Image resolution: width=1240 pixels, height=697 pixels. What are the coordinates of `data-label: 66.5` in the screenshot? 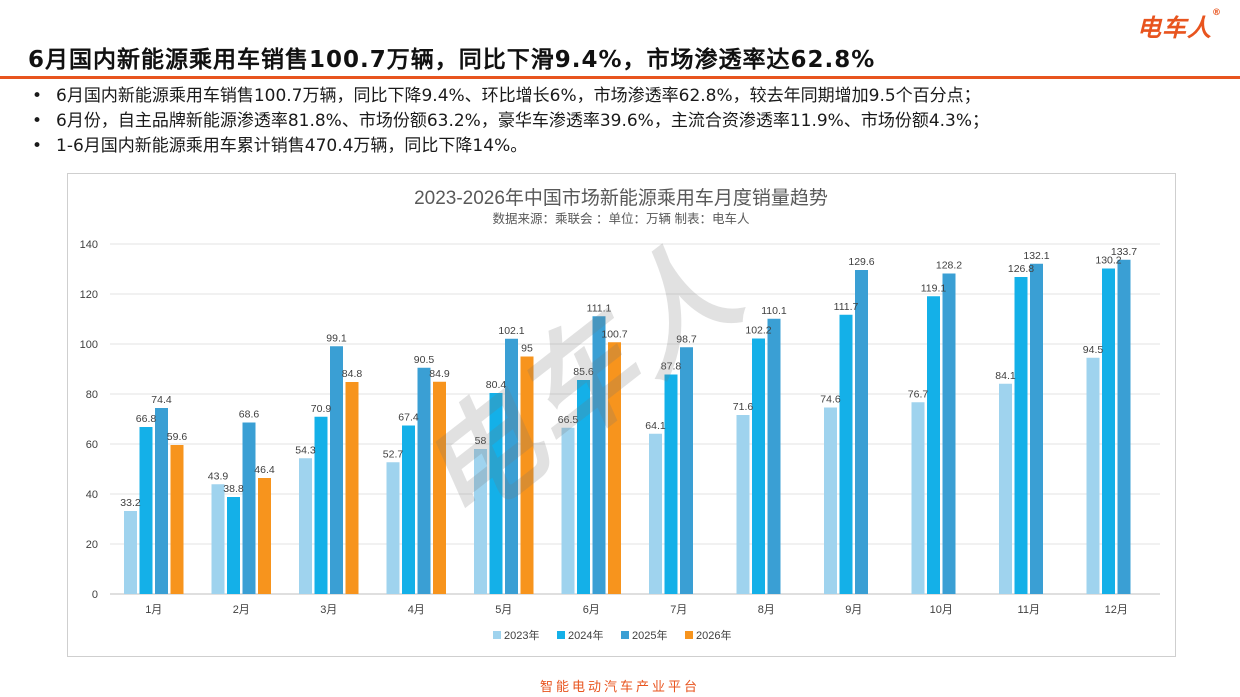 It's located at (568, 420).